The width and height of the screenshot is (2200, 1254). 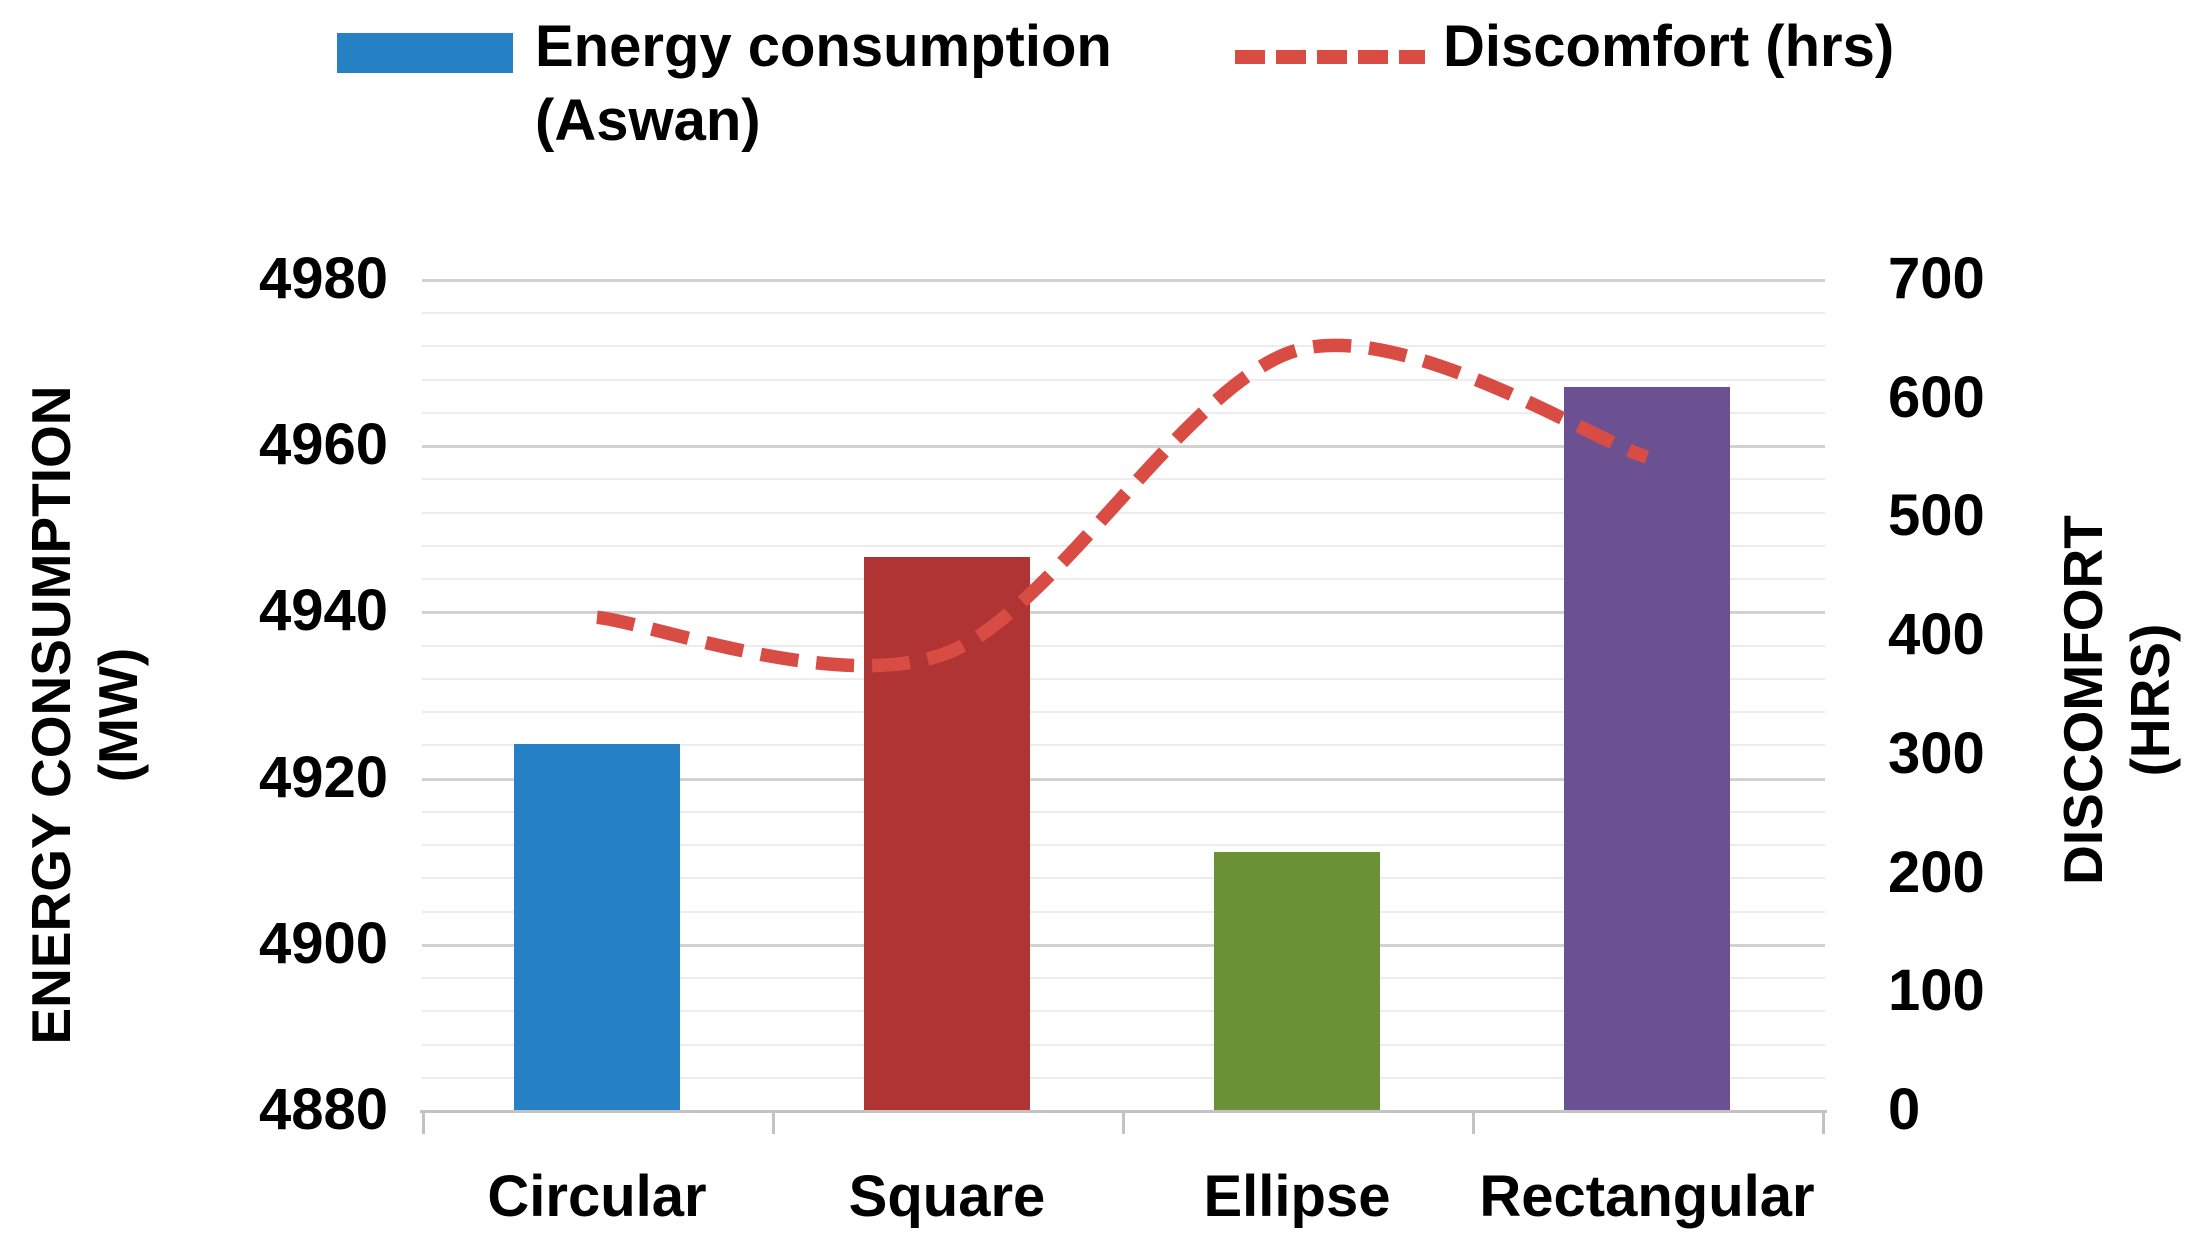 I want to click on legend-item-discomfort: Discomfort (hrs), so click(x=1564, y=47).